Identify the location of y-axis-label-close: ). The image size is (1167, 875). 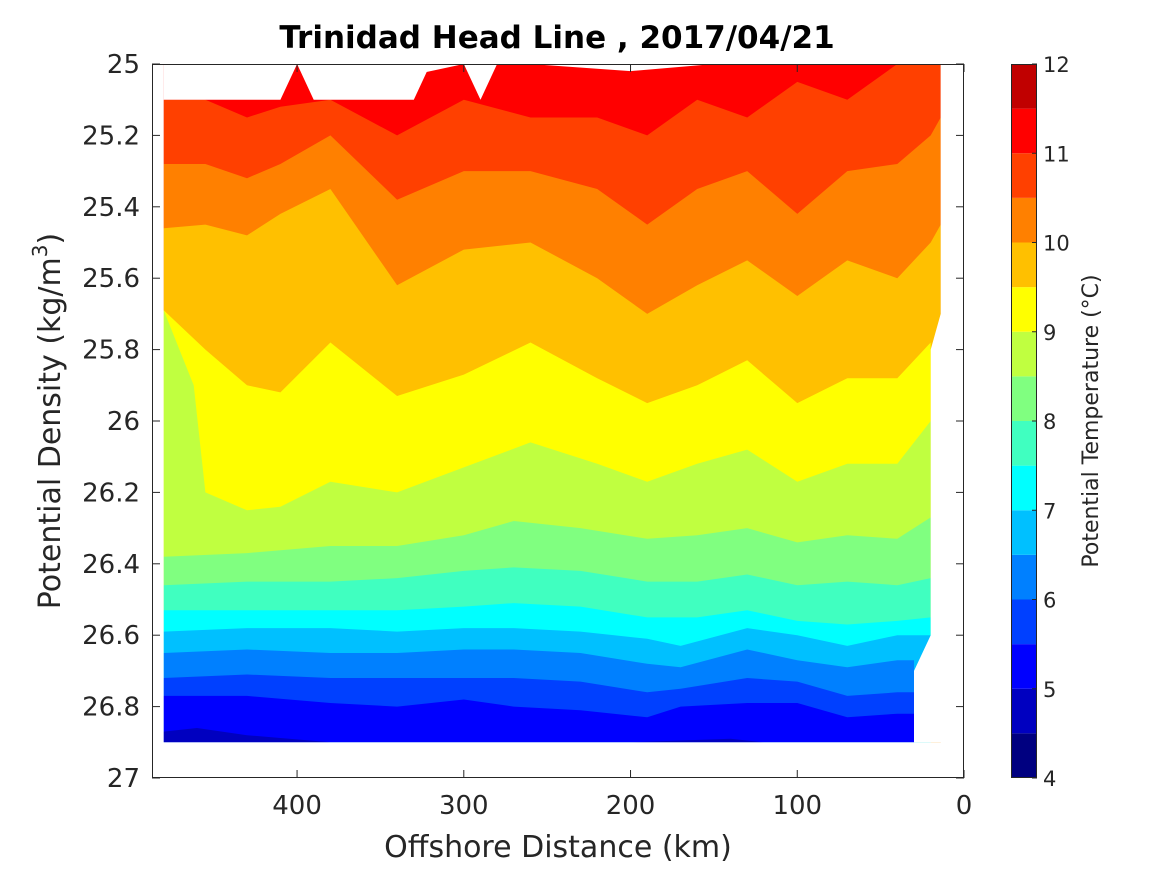
(50, 239).